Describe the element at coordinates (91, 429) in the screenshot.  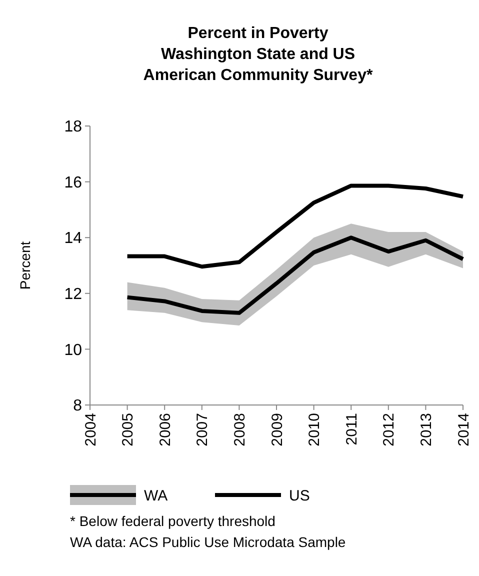
I see `x-tick-label: 2004` at that location.